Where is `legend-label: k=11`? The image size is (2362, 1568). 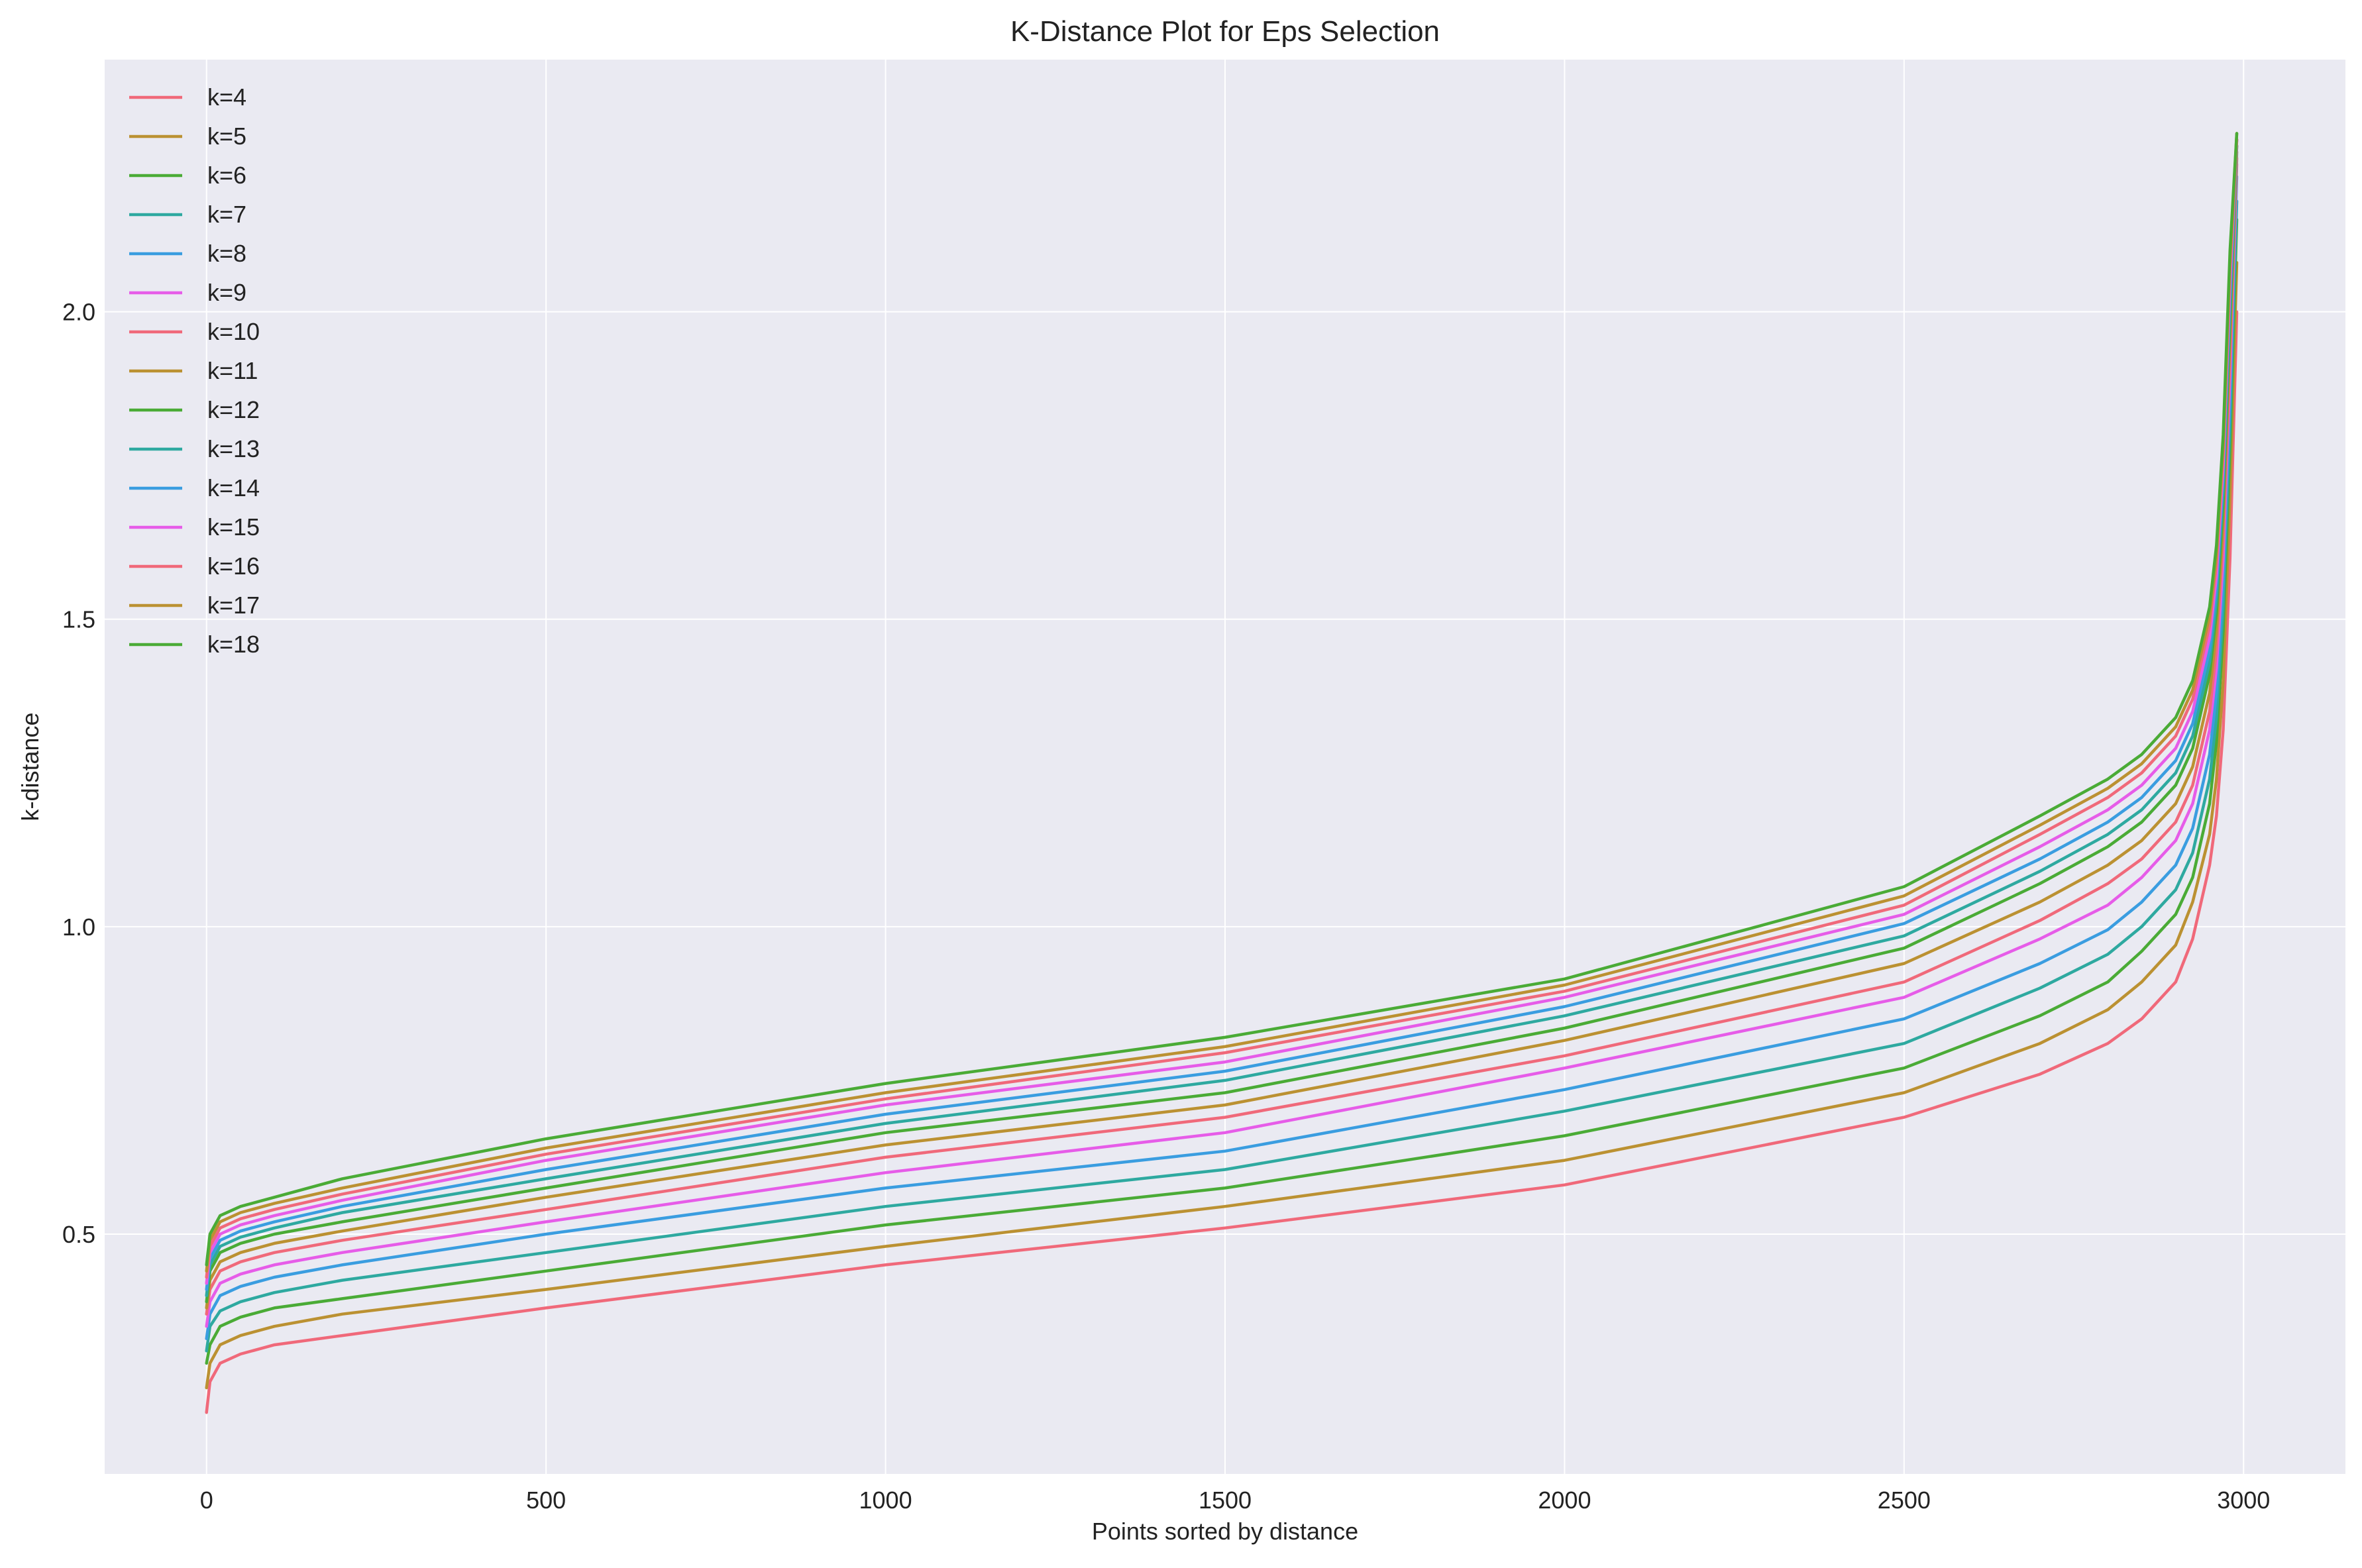
legend-label: k=11 is located at coordinates (232, 370).